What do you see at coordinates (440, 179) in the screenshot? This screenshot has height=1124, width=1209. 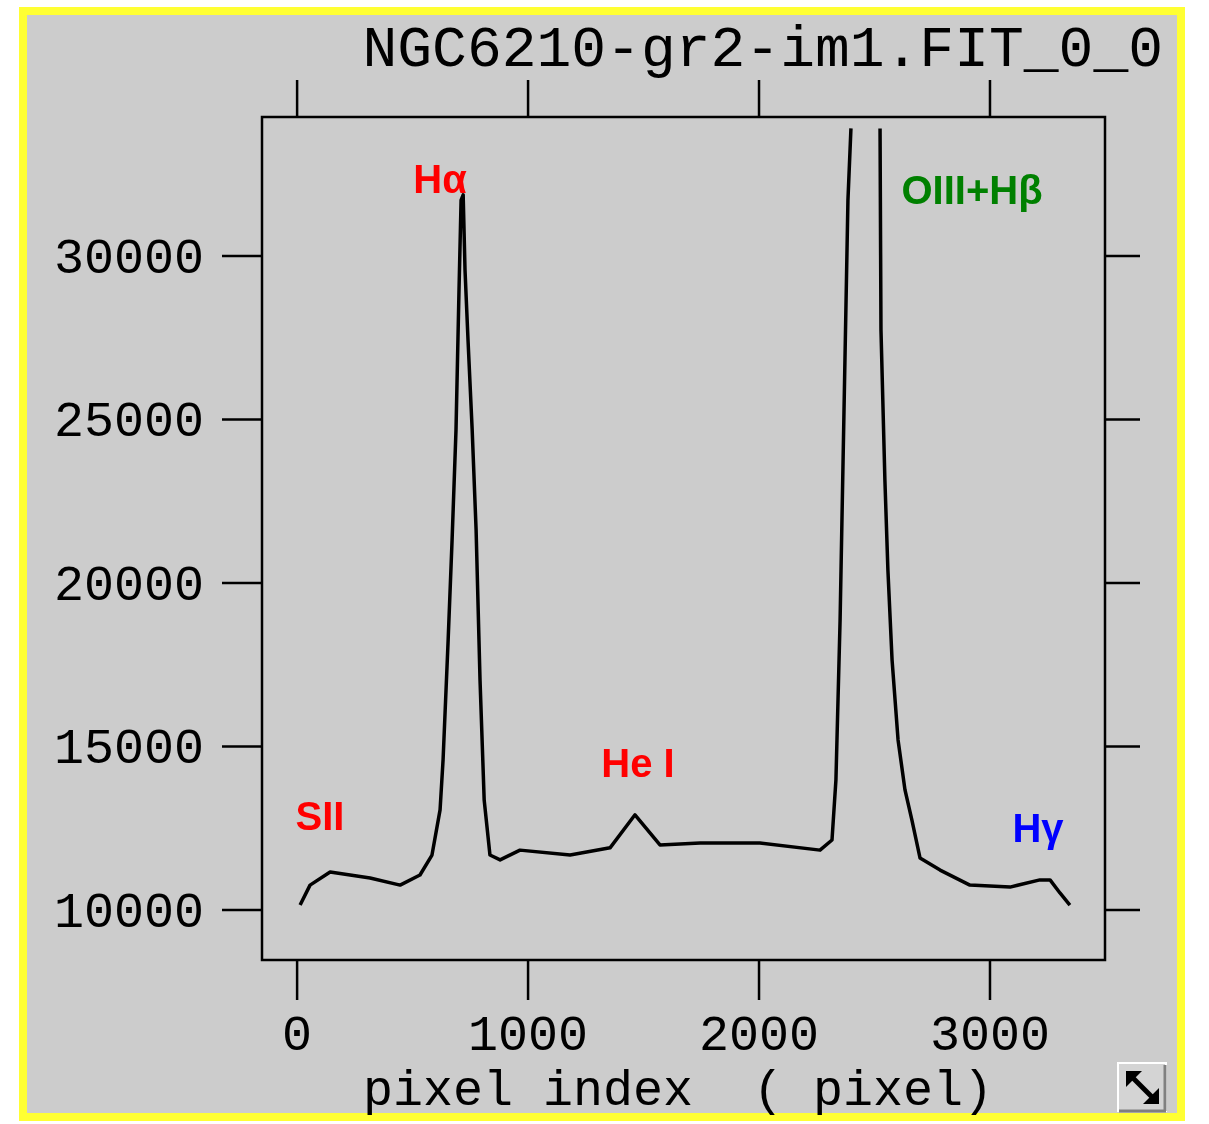 I see `annotation: Hα` at bounding box center [440, 179].